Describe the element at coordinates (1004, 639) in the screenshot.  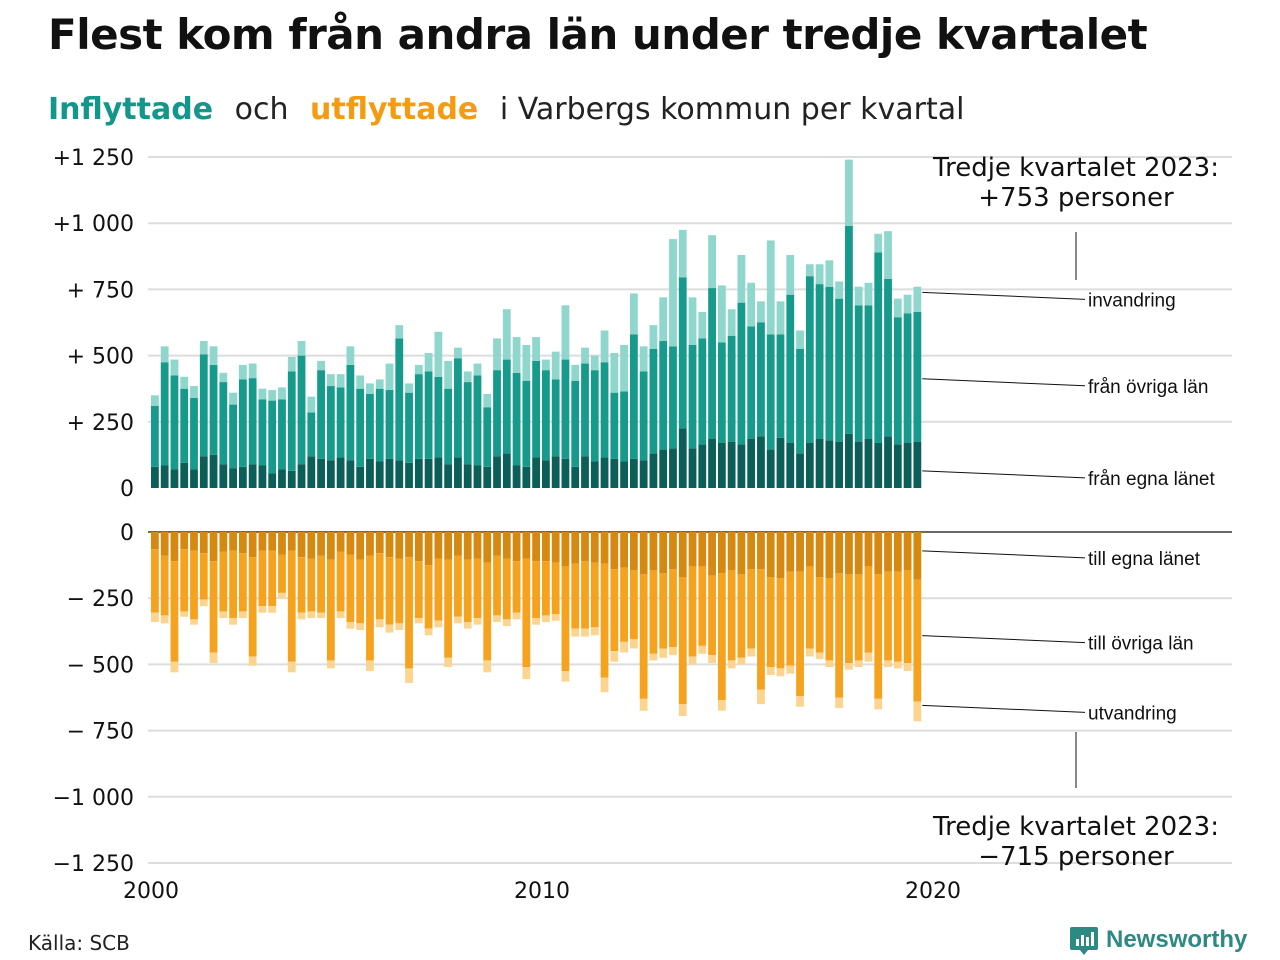
I see `series-label-out-other-leader` at that location.